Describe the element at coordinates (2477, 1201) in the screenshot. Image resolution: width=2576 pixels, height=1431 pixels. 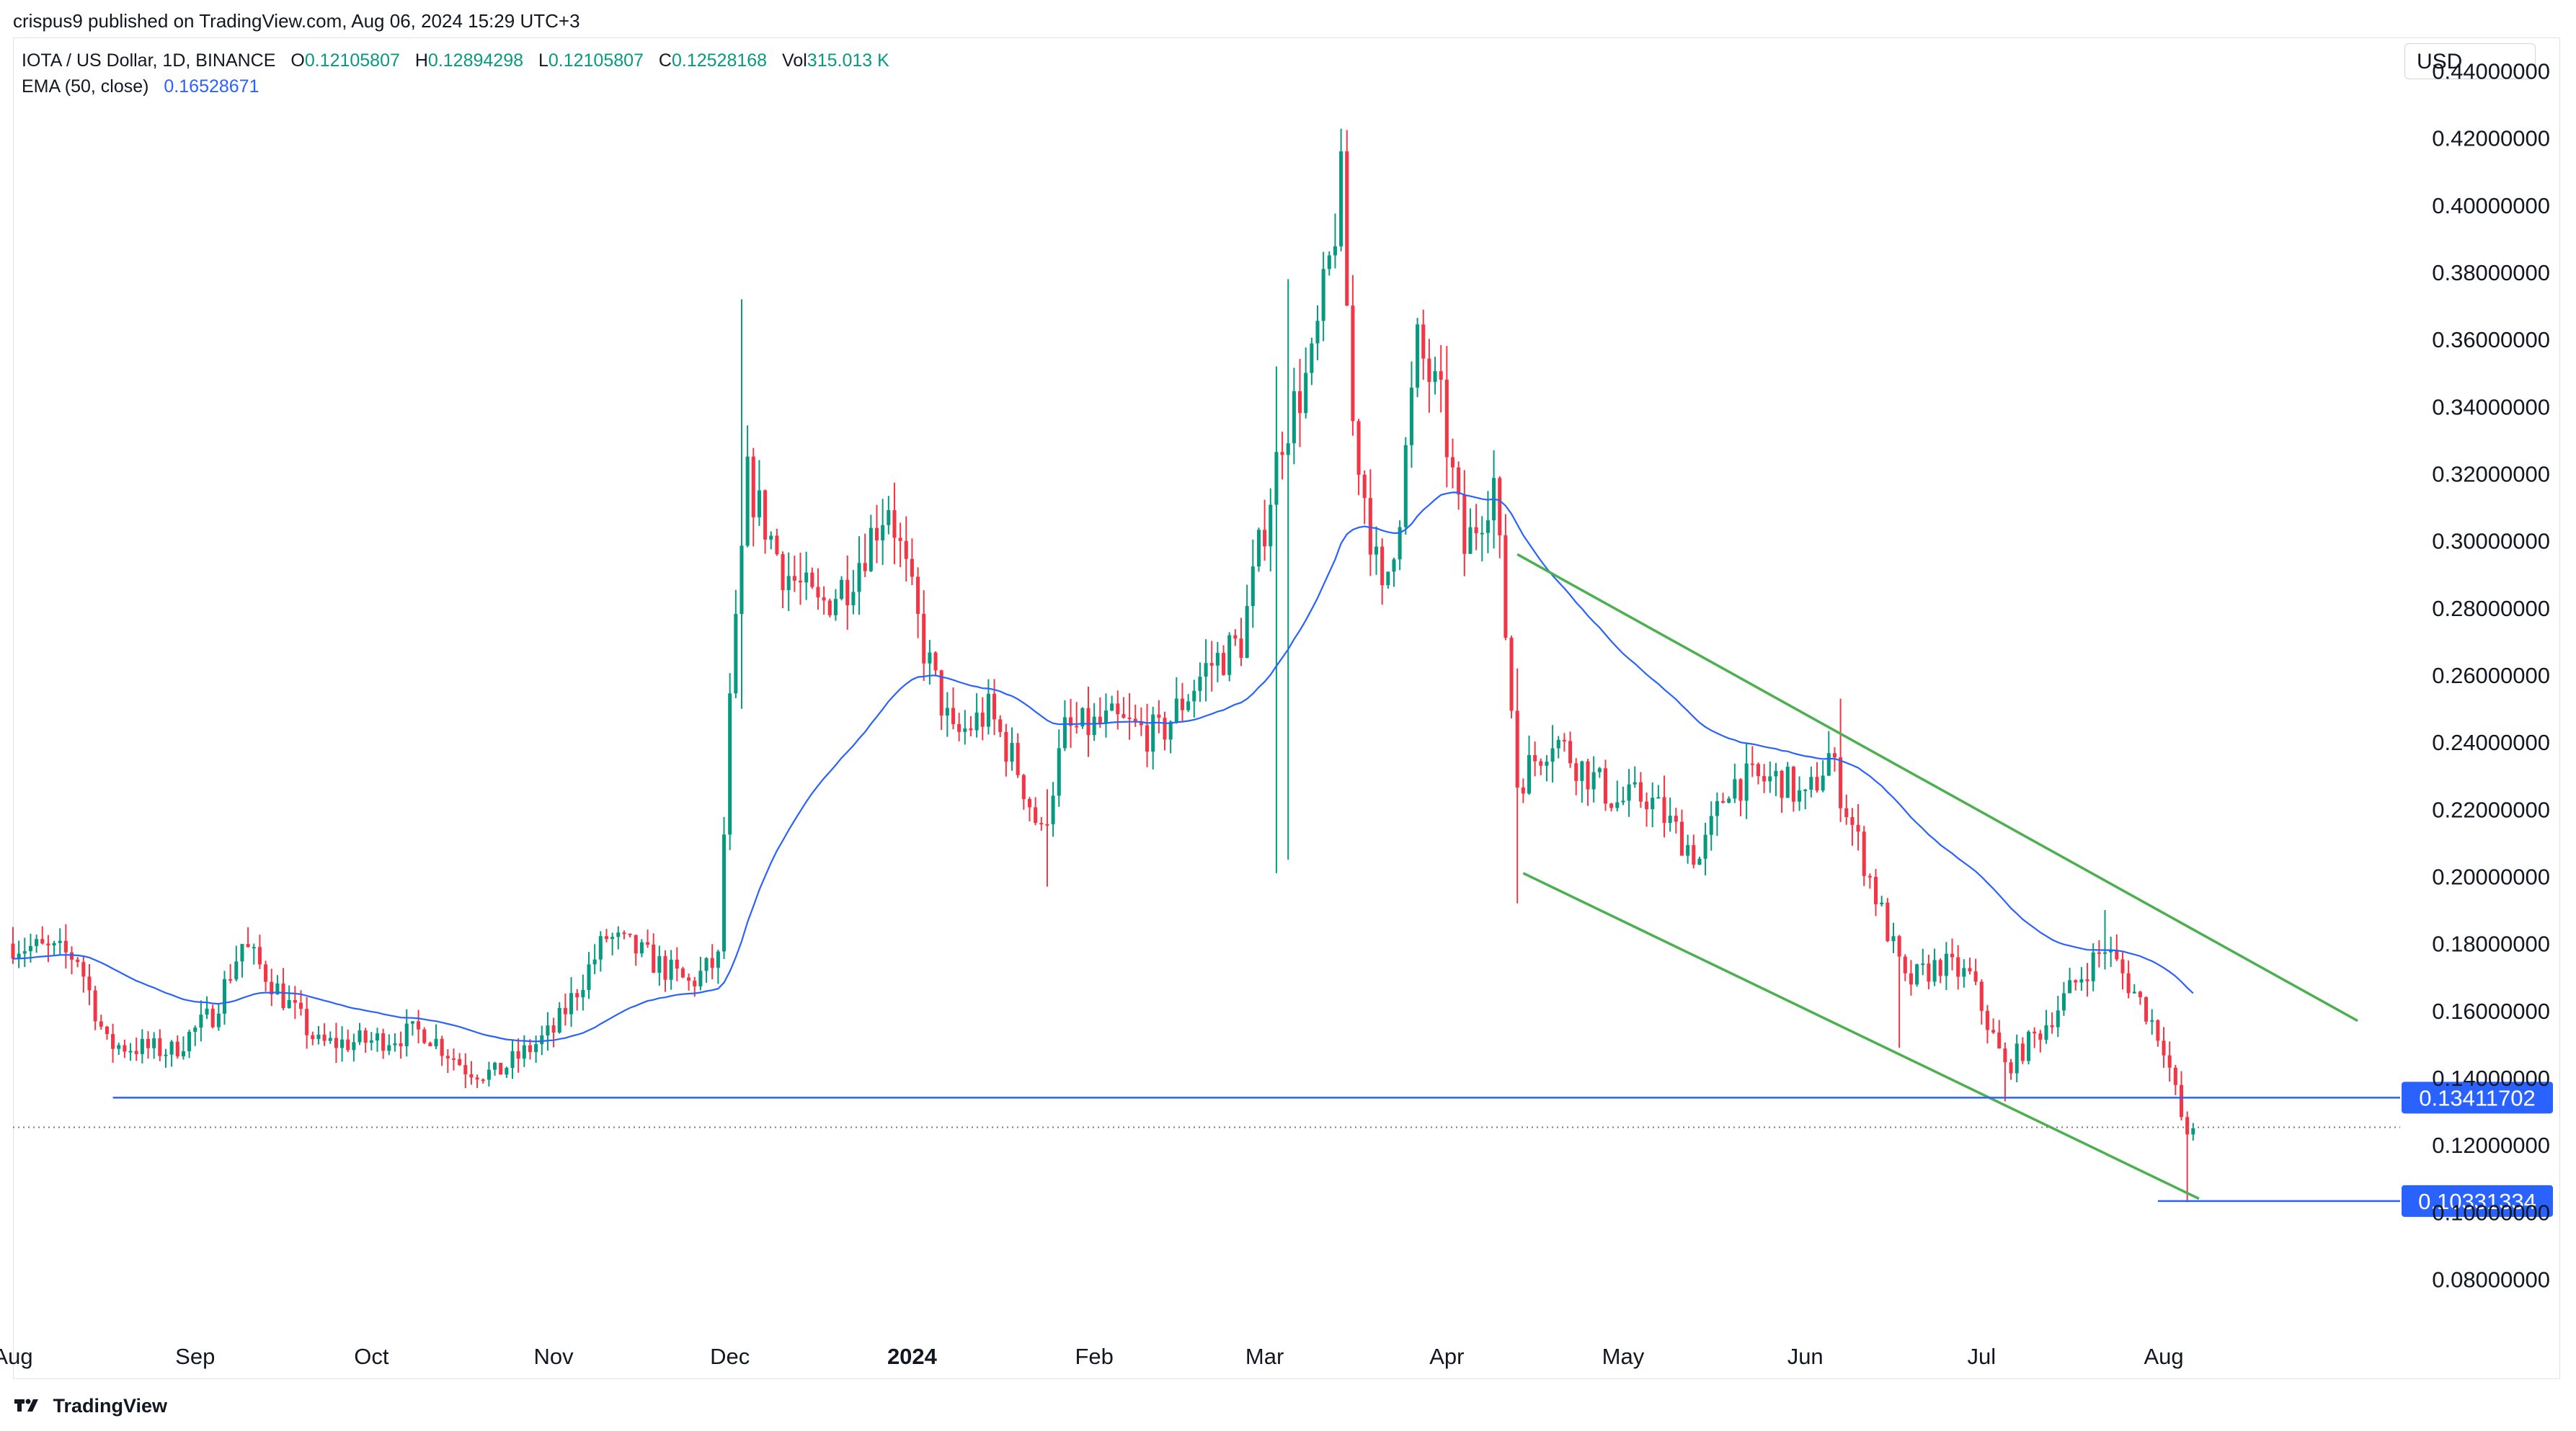
I see `price-level-badge` at that location.